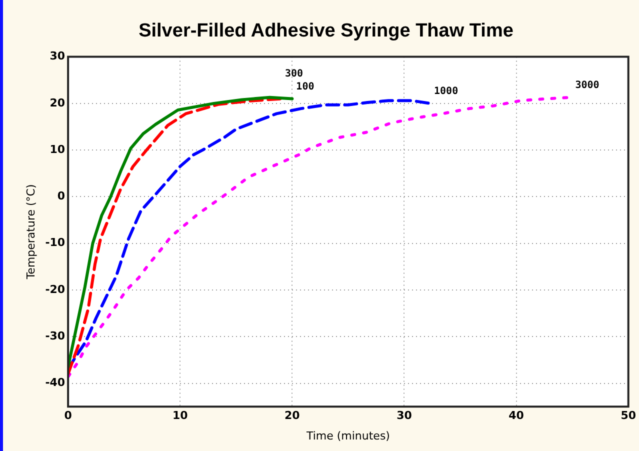 The image size is (639, 451). Describe the element at coordinates (58, 56) in the screenshot. I see `y-tick-label: 30` at that location.